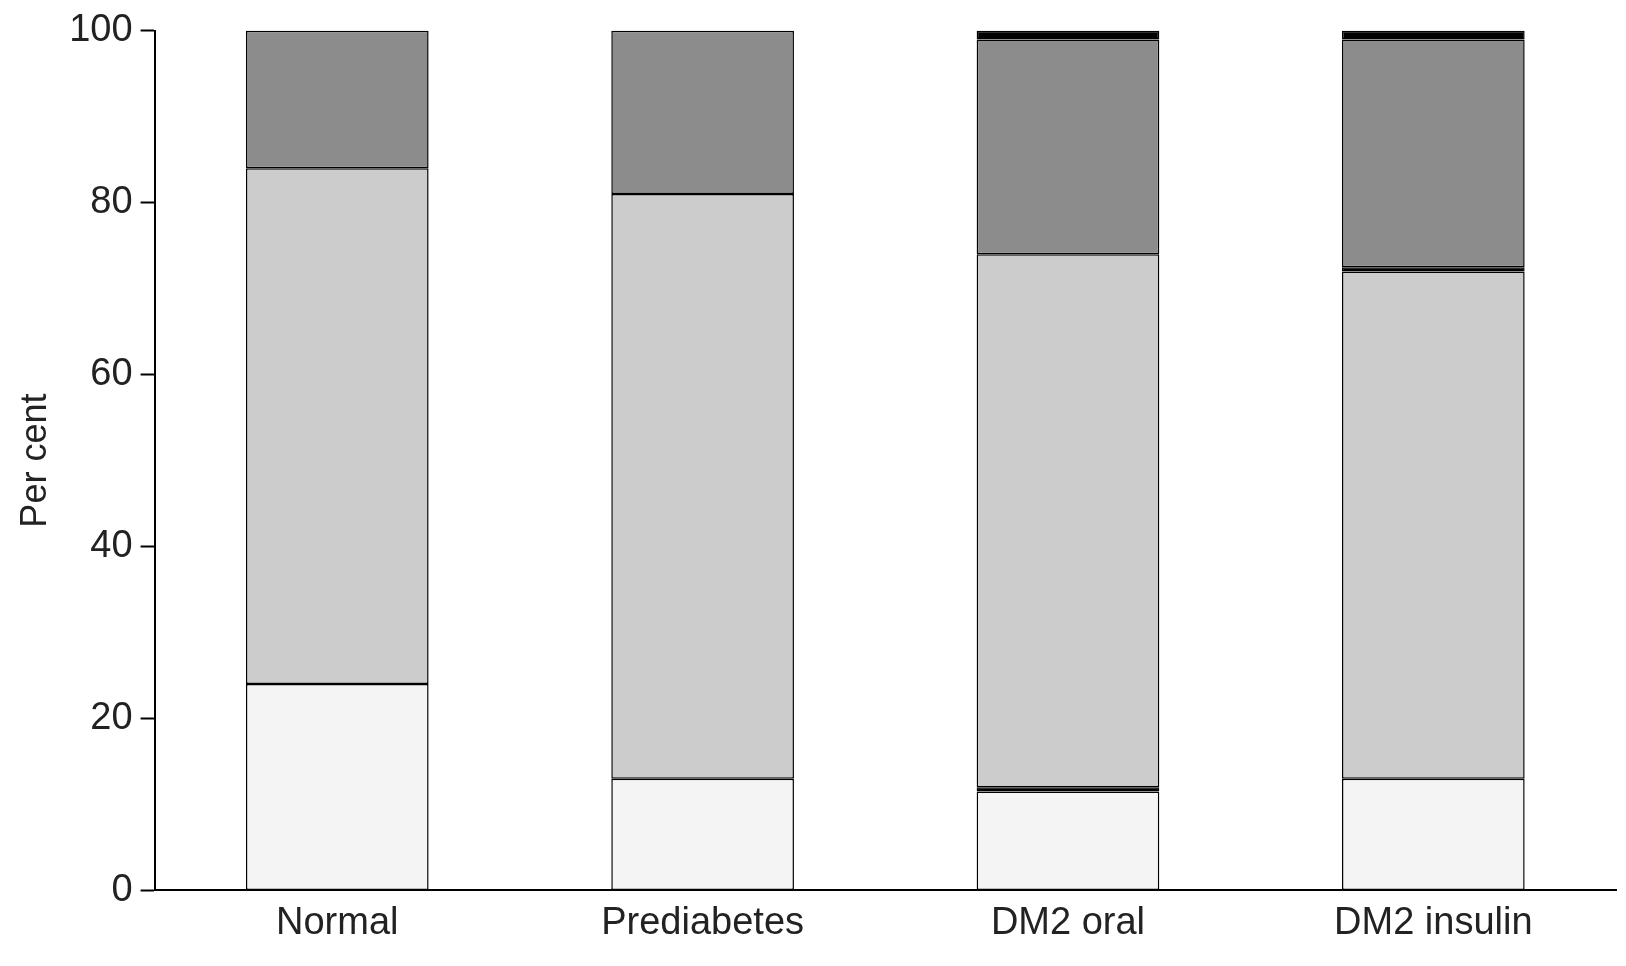 This screenshot has height=966, width=1626. I want to click on y-tick-label: 20, so click(111, 715).